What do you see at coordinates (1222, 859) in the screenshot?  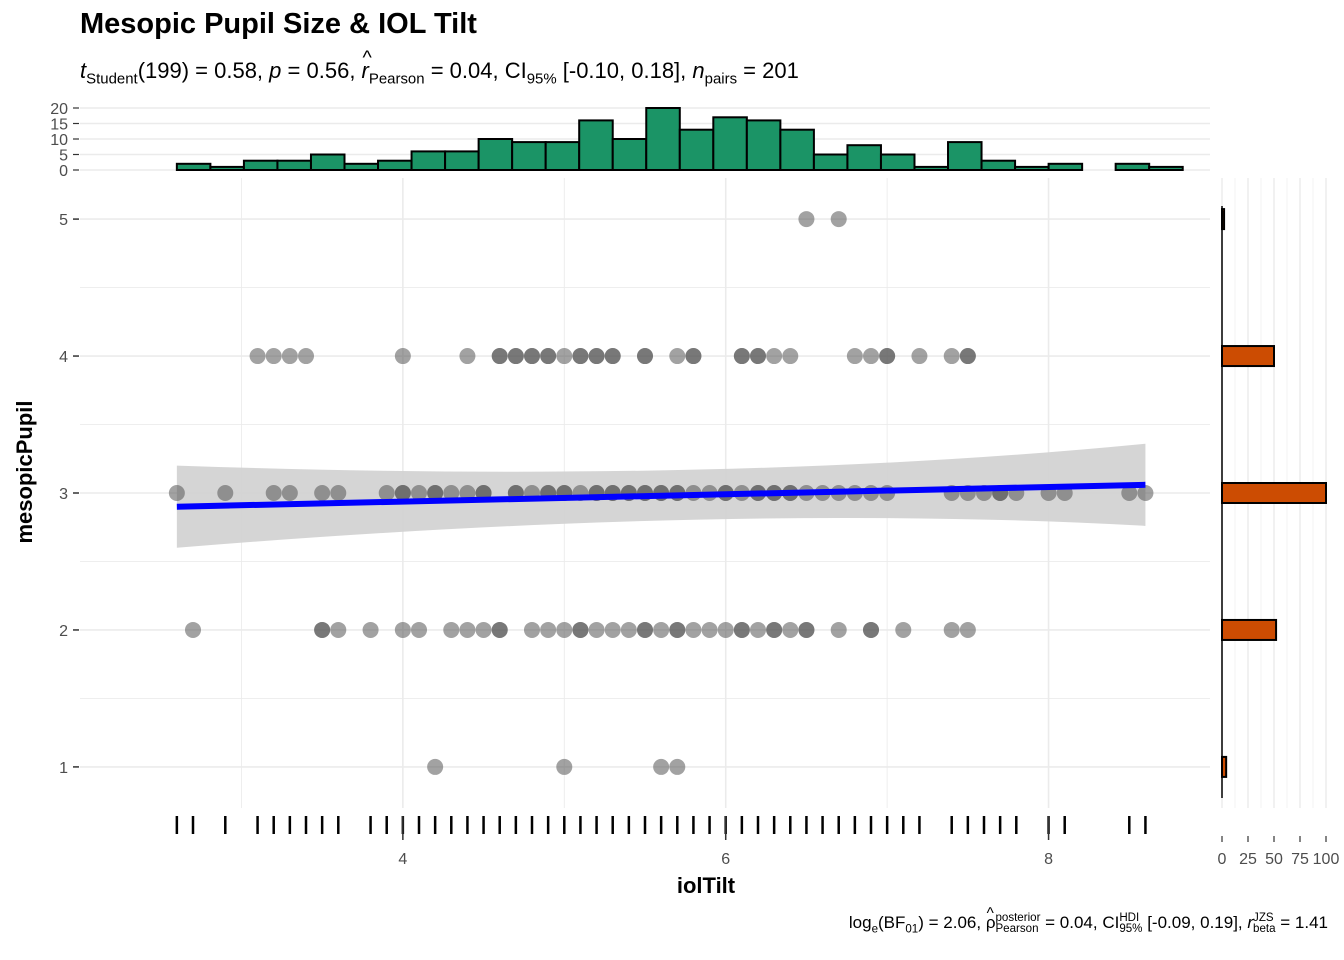 I see `right-hist-tick-label: 0` at bounding box center [1222, 859].